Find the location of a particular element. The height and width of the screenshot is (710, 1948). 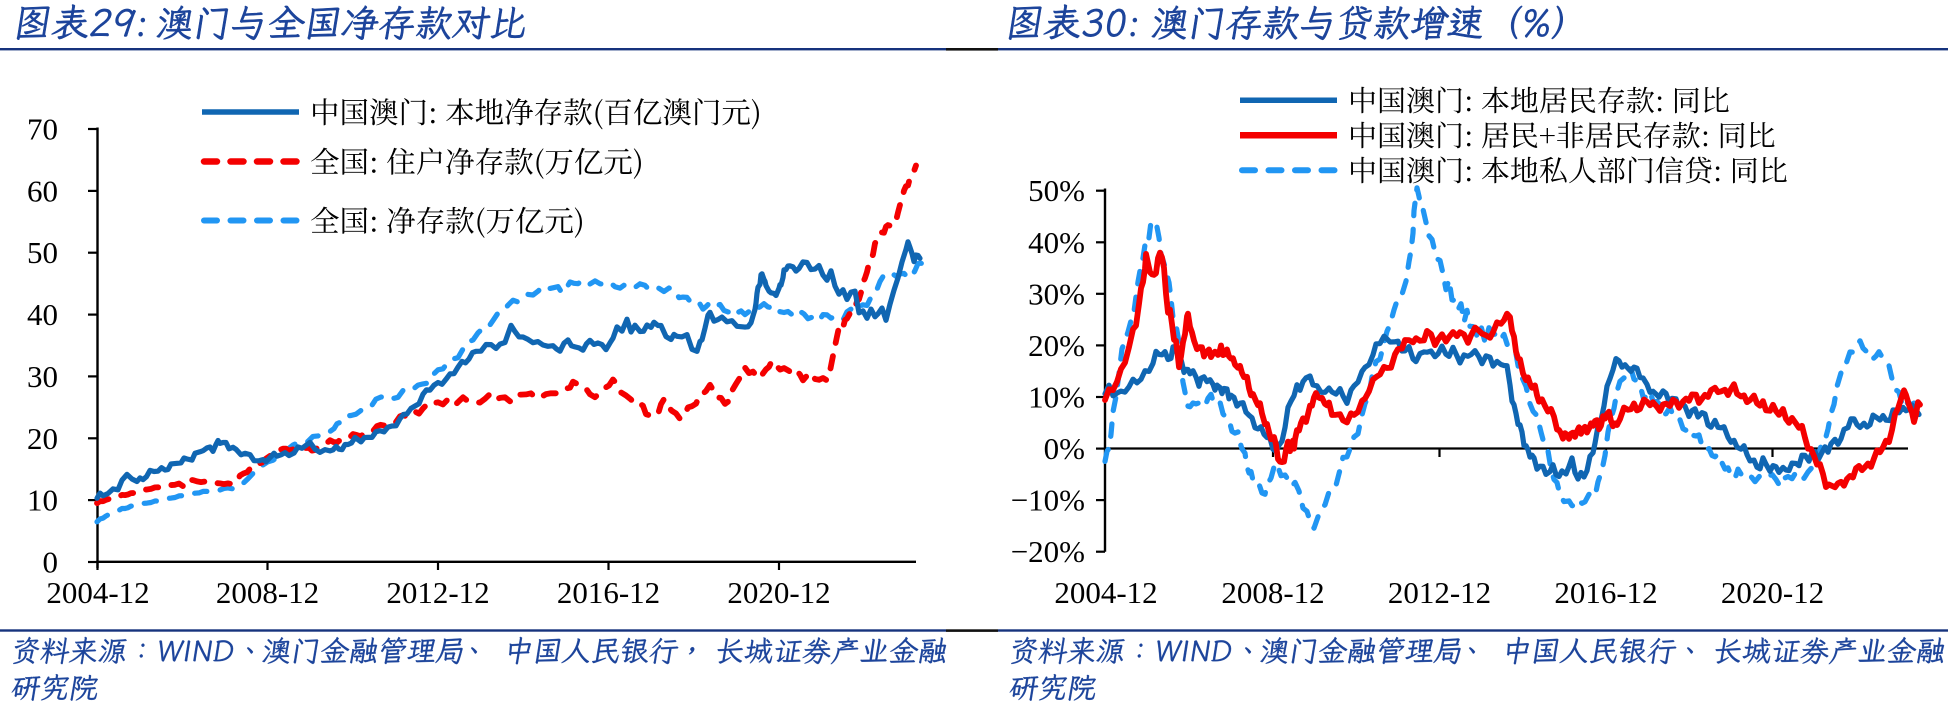

svg-text: −20% is located at coordinates (1048, 551).